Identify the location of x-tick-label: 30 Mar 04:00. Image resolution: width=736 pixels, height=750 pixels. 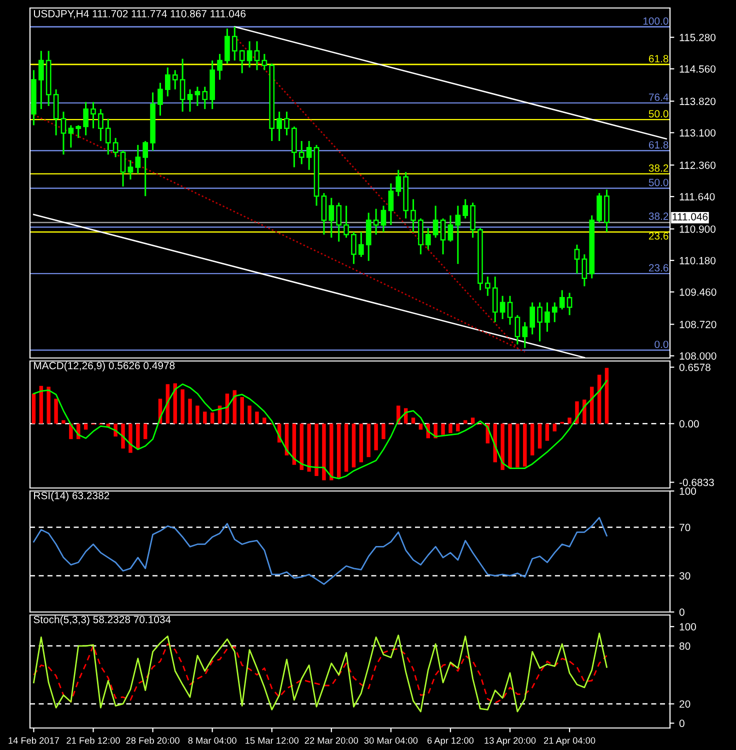
(391, 740).